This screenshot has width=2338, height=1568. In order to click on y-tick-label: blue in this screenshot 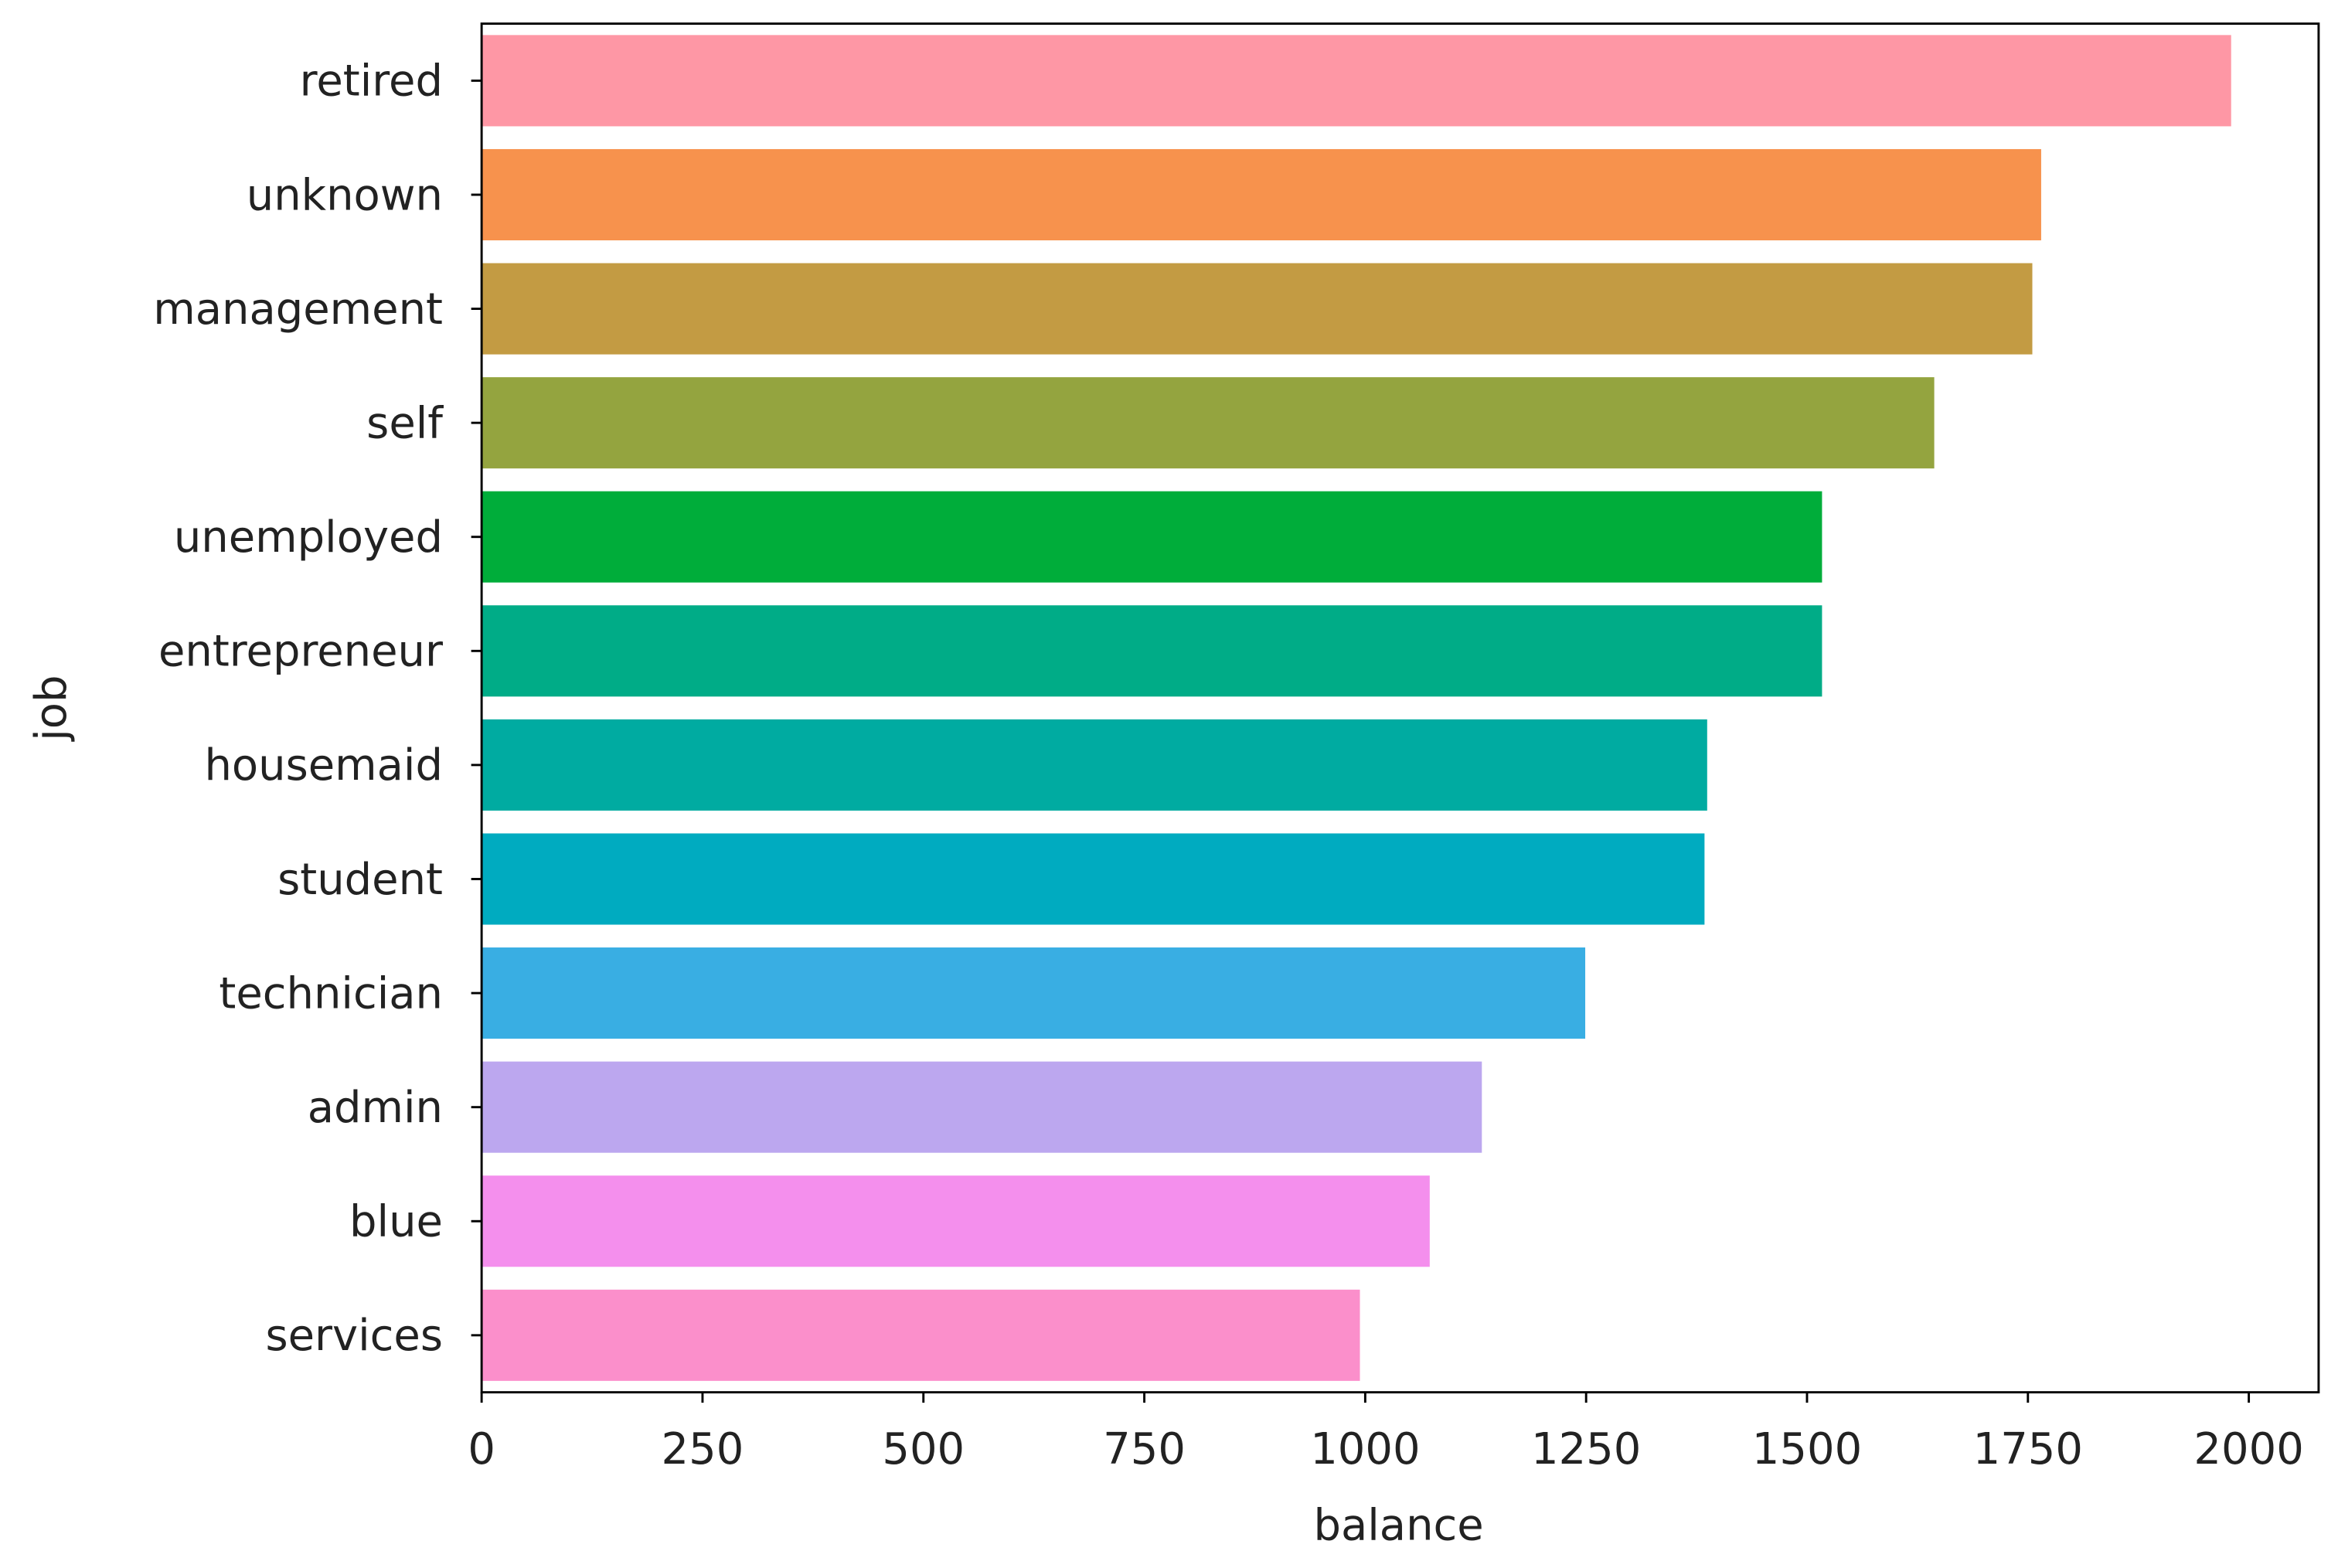, I will do `click(396, 1222)`.